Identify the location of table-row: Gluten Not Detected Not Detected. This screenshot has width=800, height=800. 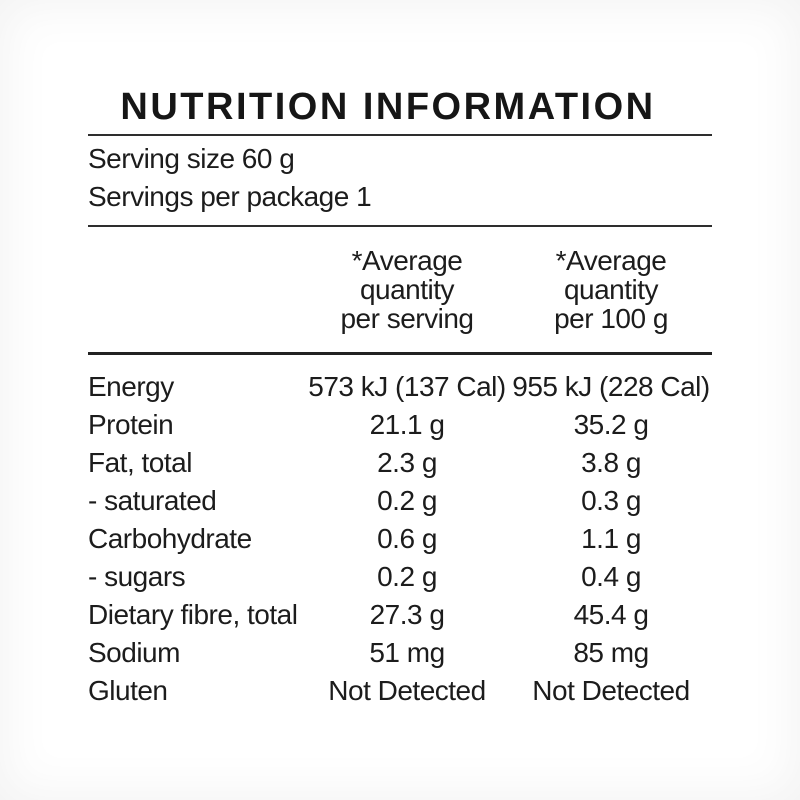
(400, 691).